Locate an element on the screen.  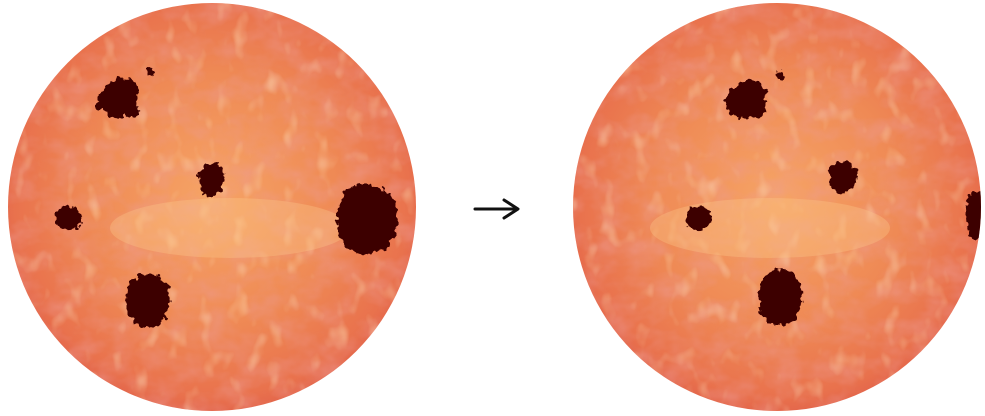
sun-bright-band-left is located at coordinates (230, 228).